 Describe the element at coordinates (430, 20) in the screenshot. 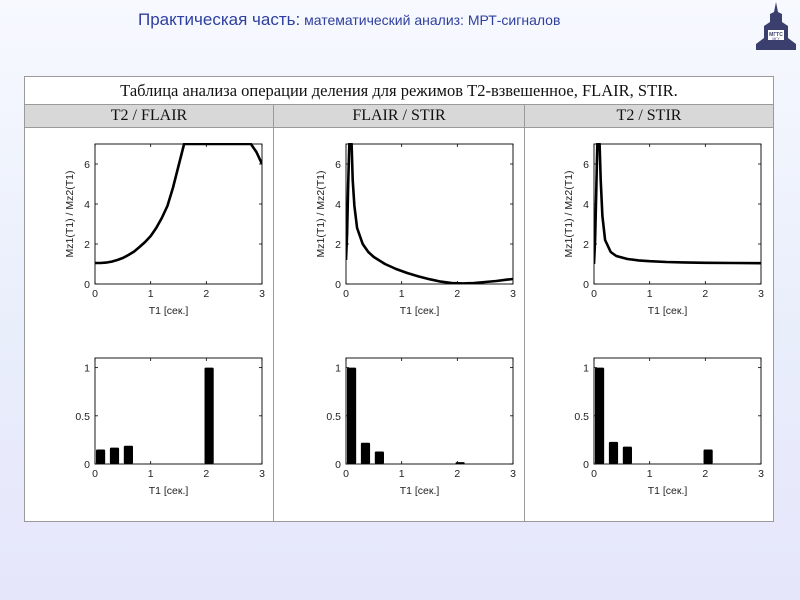

I see `slide-title-rest: математический анализ: МРТ-сигналов` at that location.